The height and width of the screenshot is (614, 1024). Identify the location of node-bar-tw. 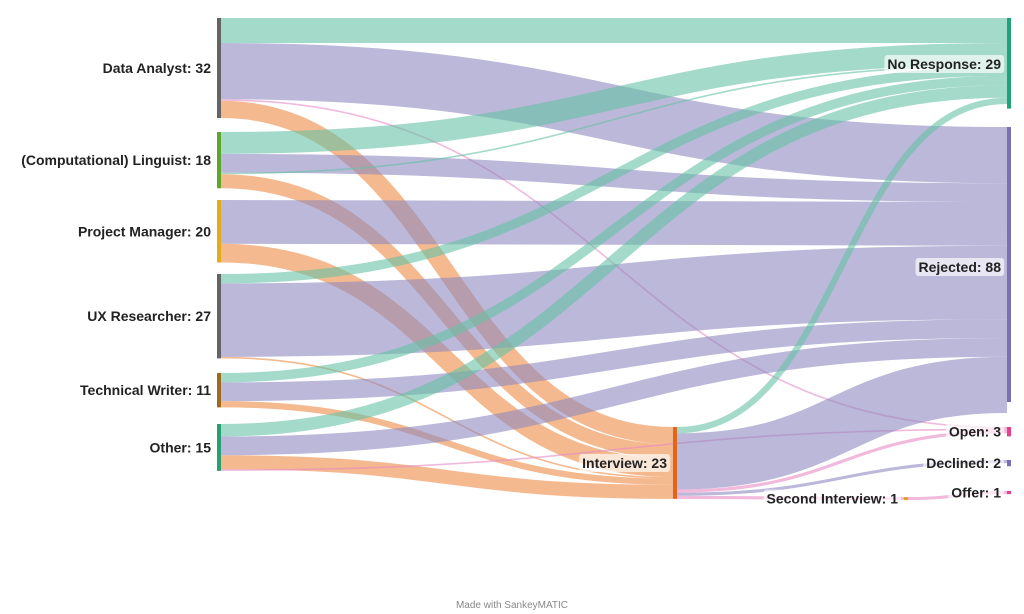
(219, 390).